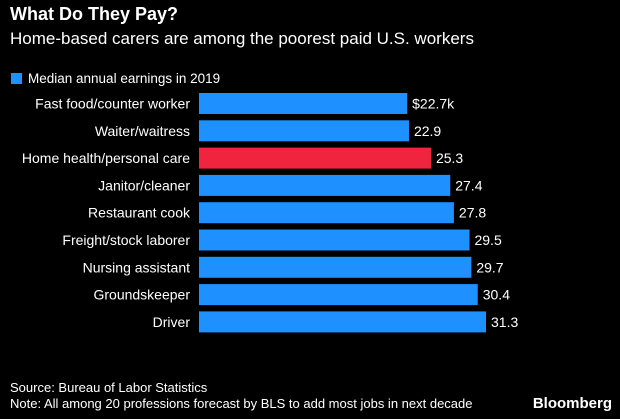 This screenshot has height=419, width=620. What do you see at coordinates (449, 158) in the screenshot?
I see `value-label-2: 25.3` at bounding box center [449, 158].